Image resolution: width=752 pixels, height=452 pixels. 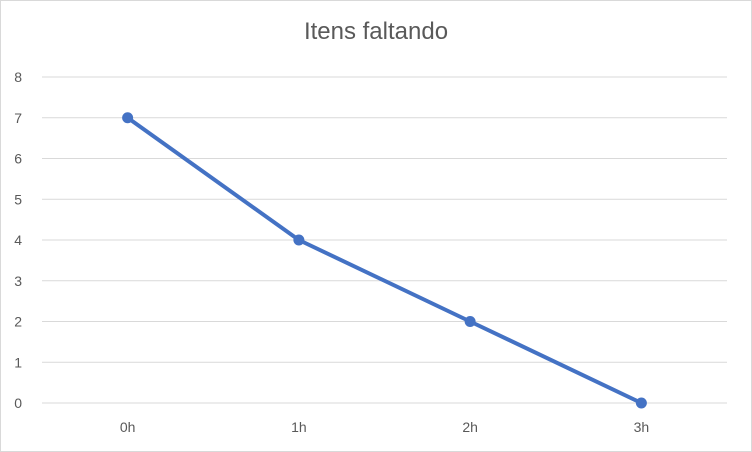 I want to click on x-axis-tick-labels: 0h 1h 2h 3h, so click(x=384, y=427).